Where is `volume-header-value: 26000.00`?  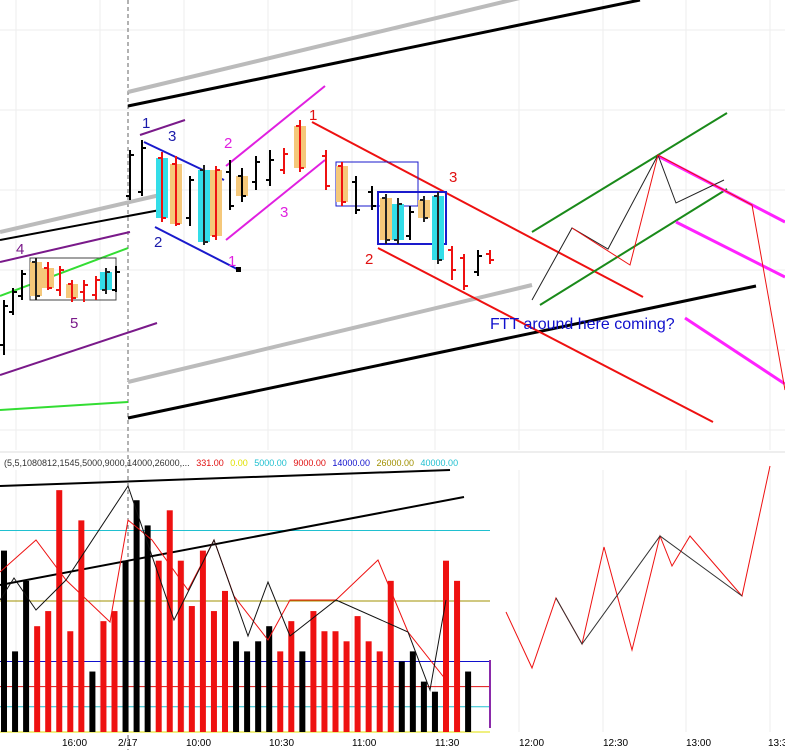 volume-header-value: 26000.00 is located at coordinates (395, 463).